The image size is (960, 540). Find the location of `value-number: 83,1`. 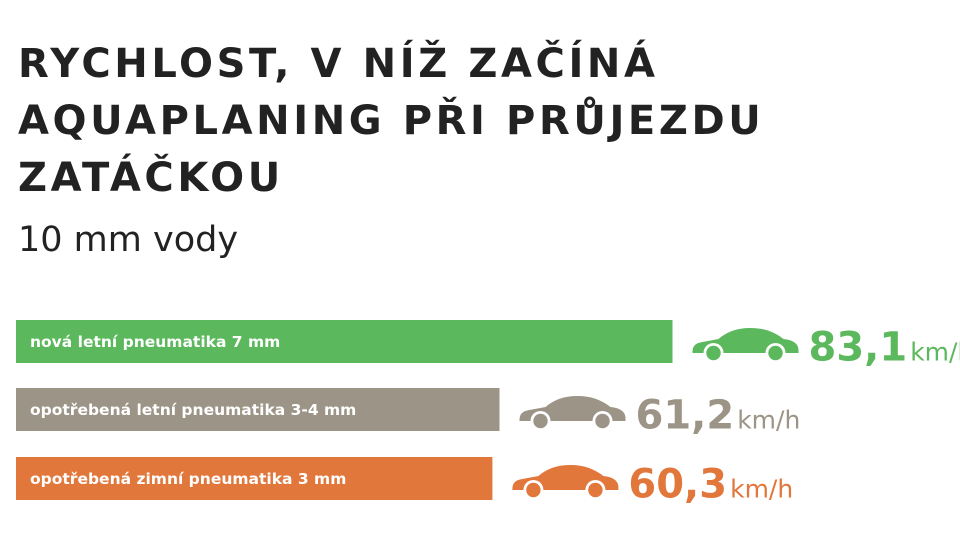

value-number: 83,1 is located at coordinates (858, 348).